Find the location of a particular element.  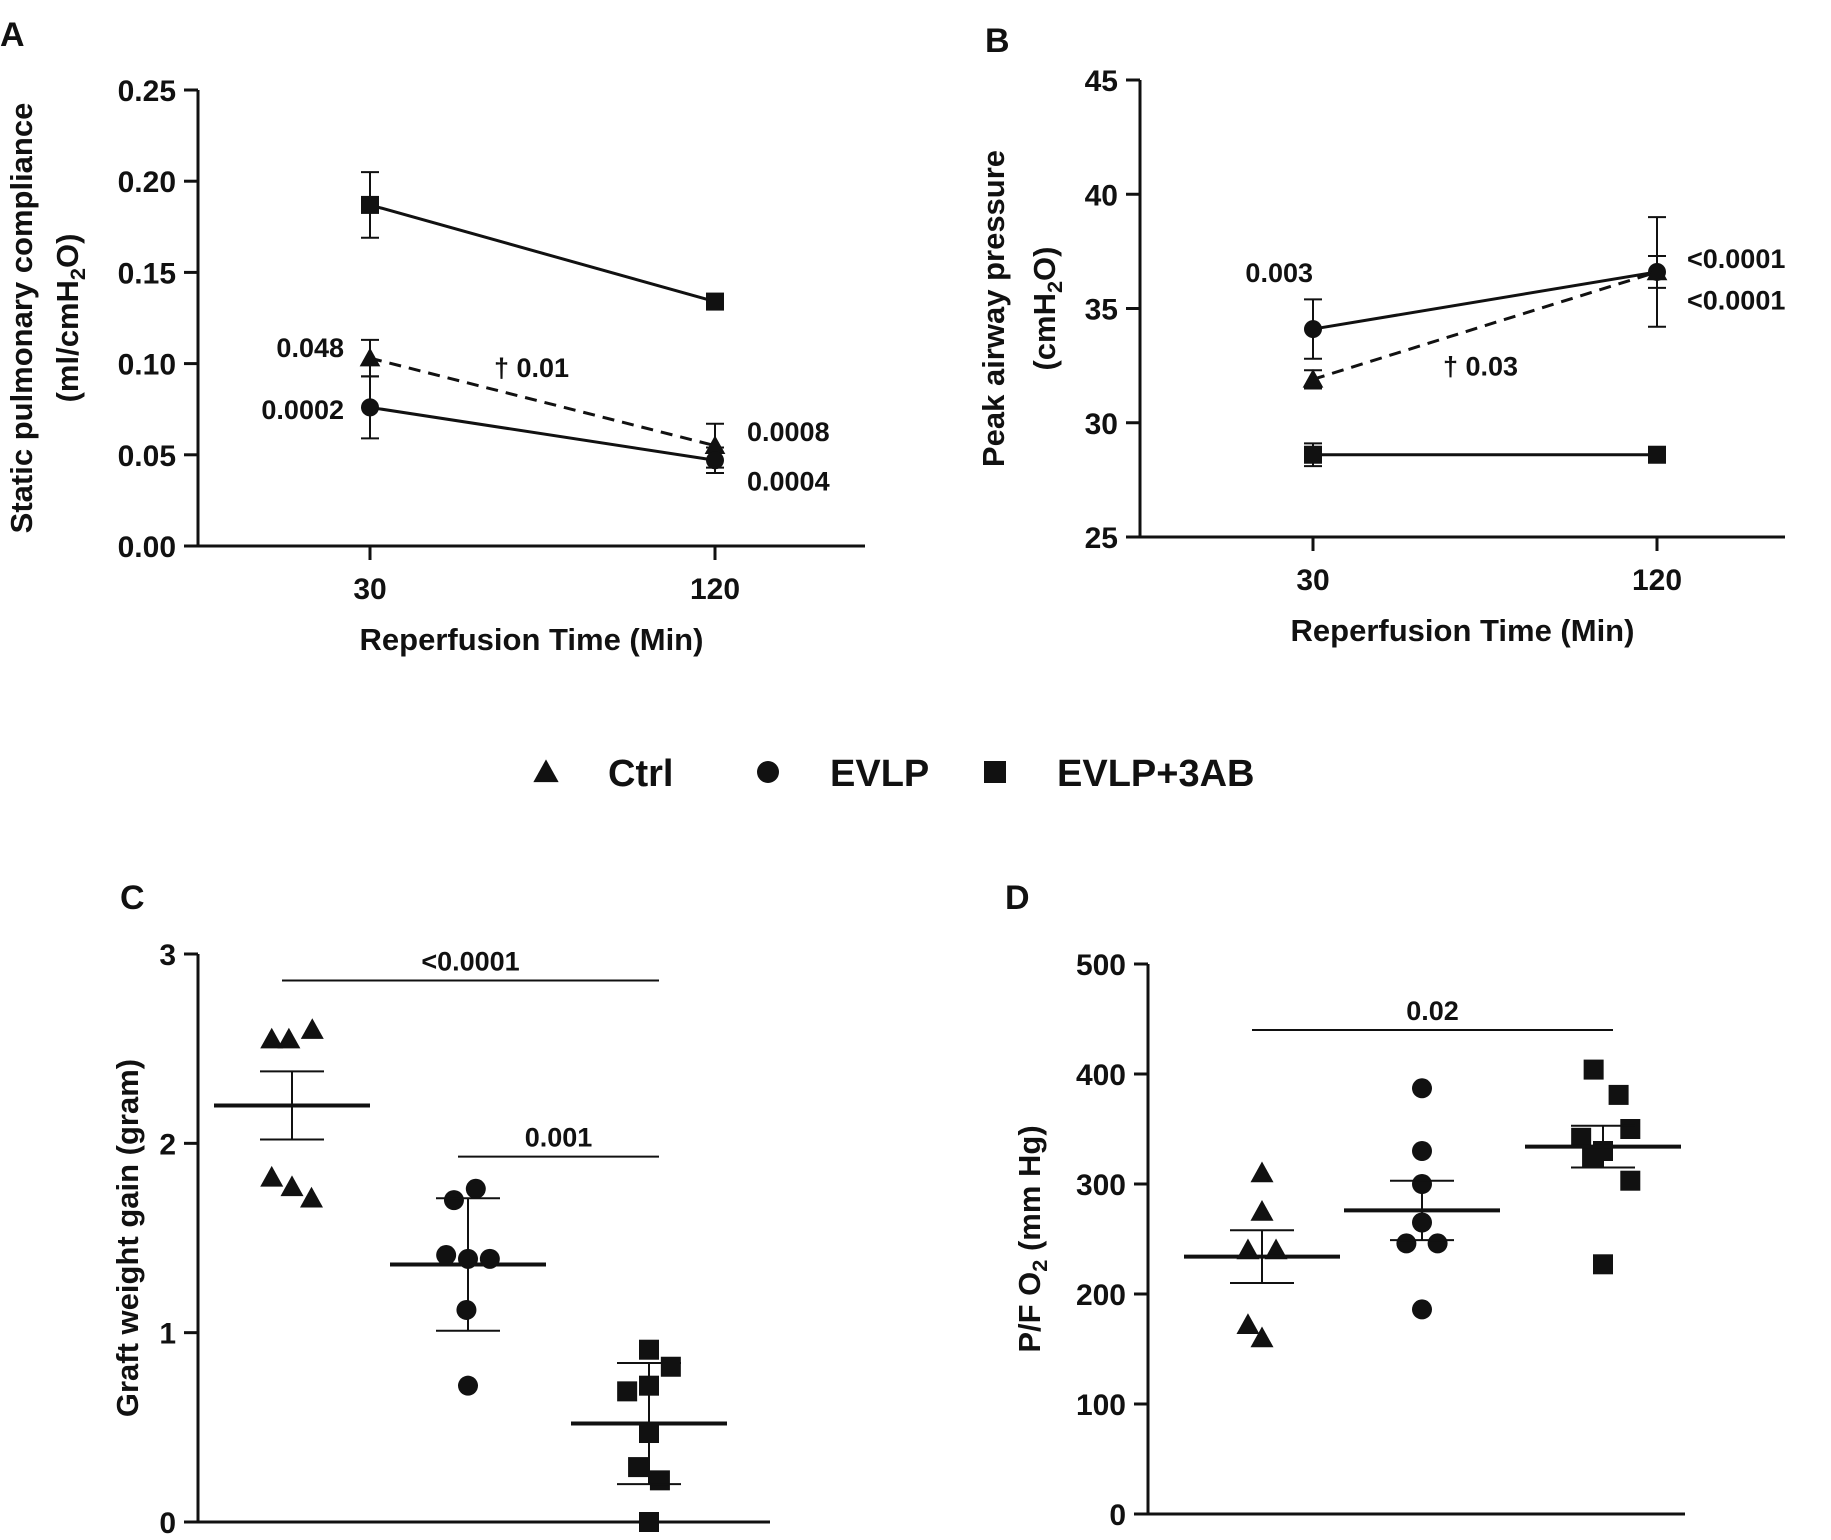

x-tick-label: 30 is located at coordinates (369, 589).